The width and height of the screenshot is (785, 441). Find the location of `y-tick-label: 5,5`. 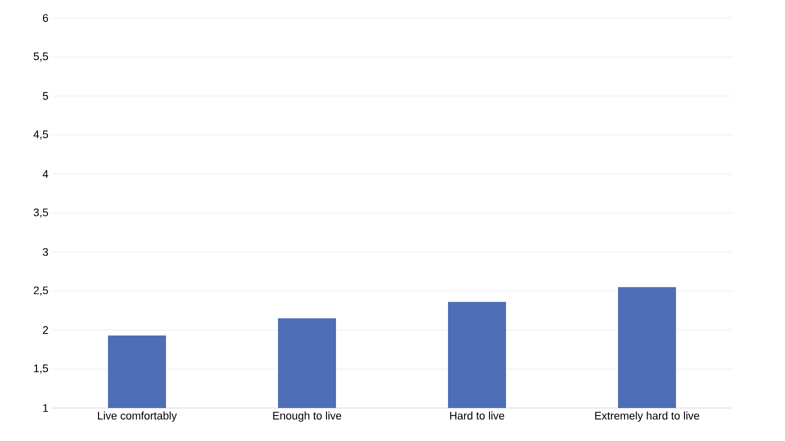

y-tick-label: 5,5 is located at coordinates (41, 57).